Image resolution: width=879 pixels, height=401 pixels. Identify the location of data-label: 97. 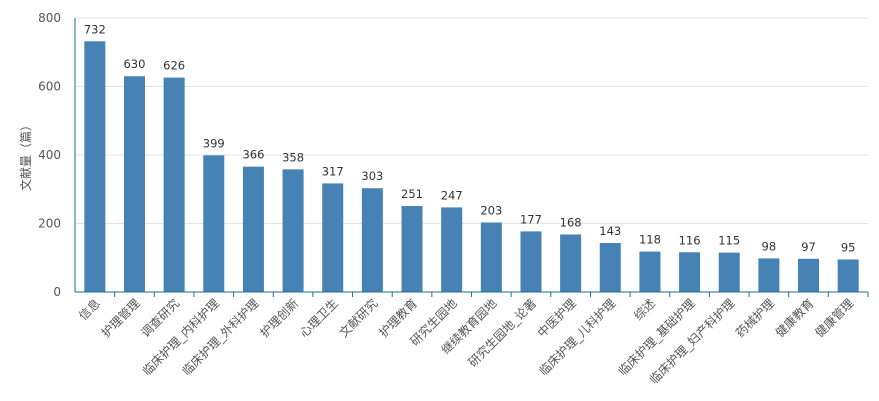
(808, 247).